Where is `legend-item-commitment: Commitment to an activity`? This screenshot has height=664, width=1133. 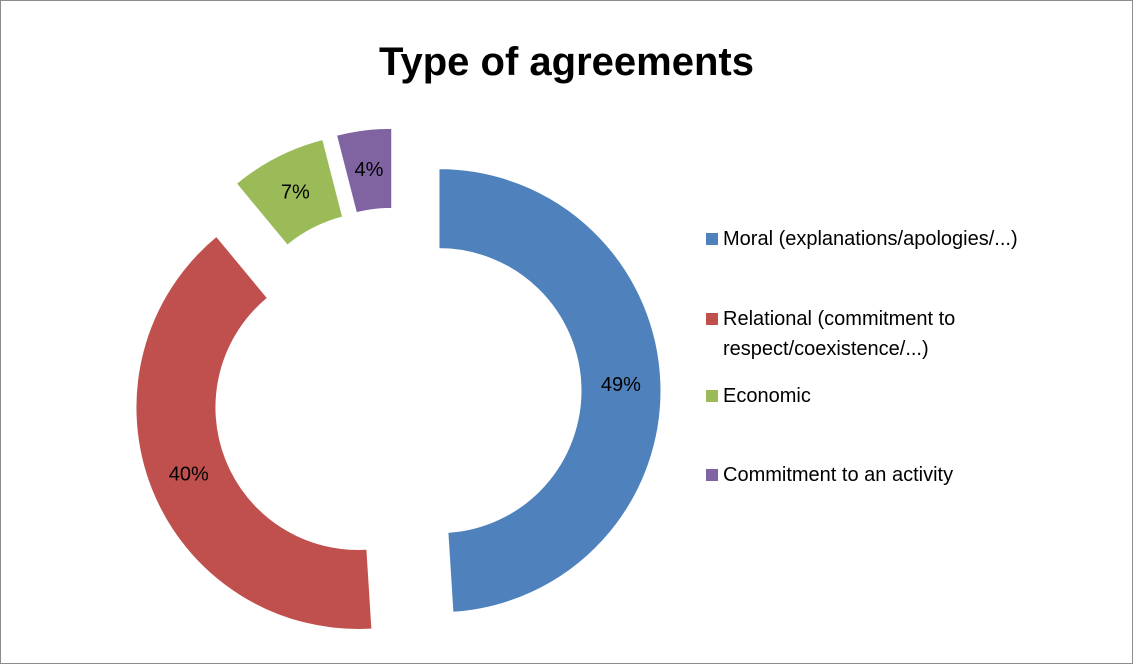 legend-item-commitment: Commitment to an activity is located at coordinates (864, 475).